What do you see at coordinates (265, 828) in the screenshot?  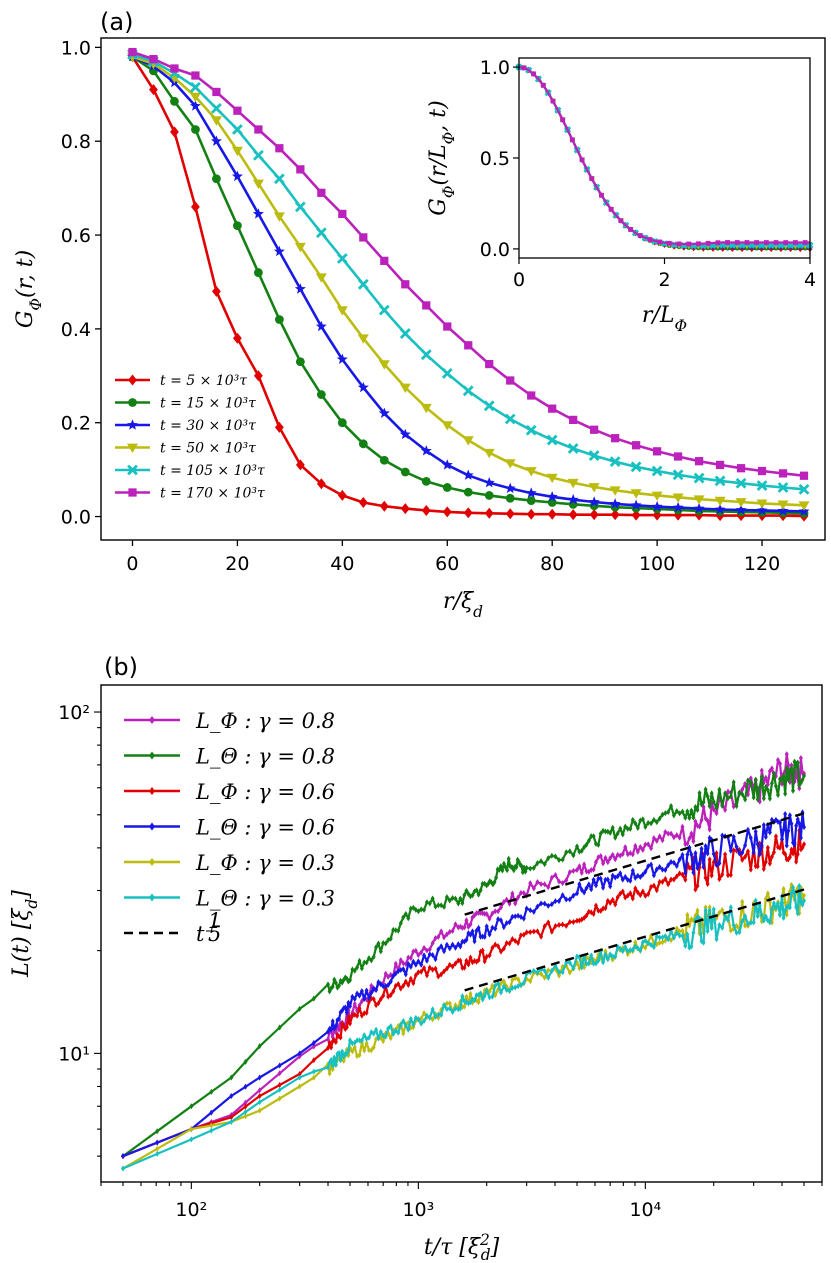 I see `legend-label: L_Θ : γ = 0.6` at bounding box center [265, 828].